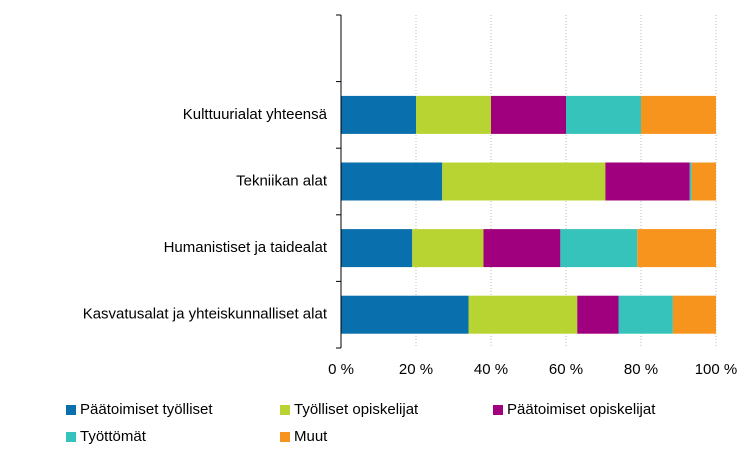 The image size is (744, 457). I want to click on legend-label: Päätoimiset opiskelijat, so click(581, 409).